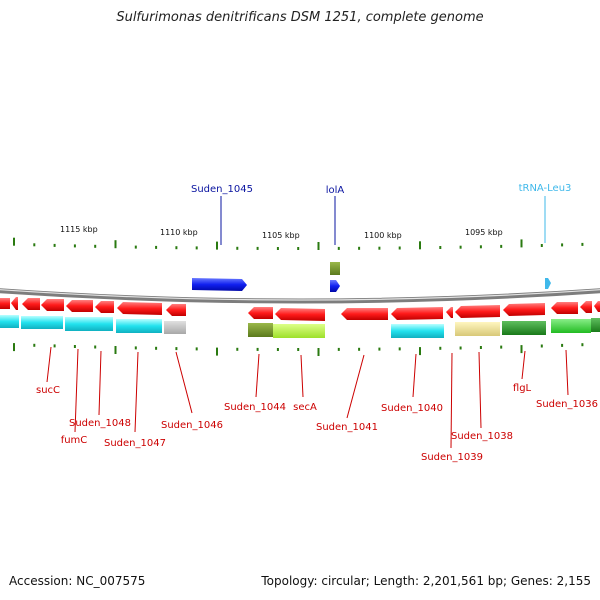 The width and height of the screenshot is (600, 600). What do you see at coordinates (305, 407) in the screenshot?
I see `label-seca: secA` at bounding box center [305, 407].